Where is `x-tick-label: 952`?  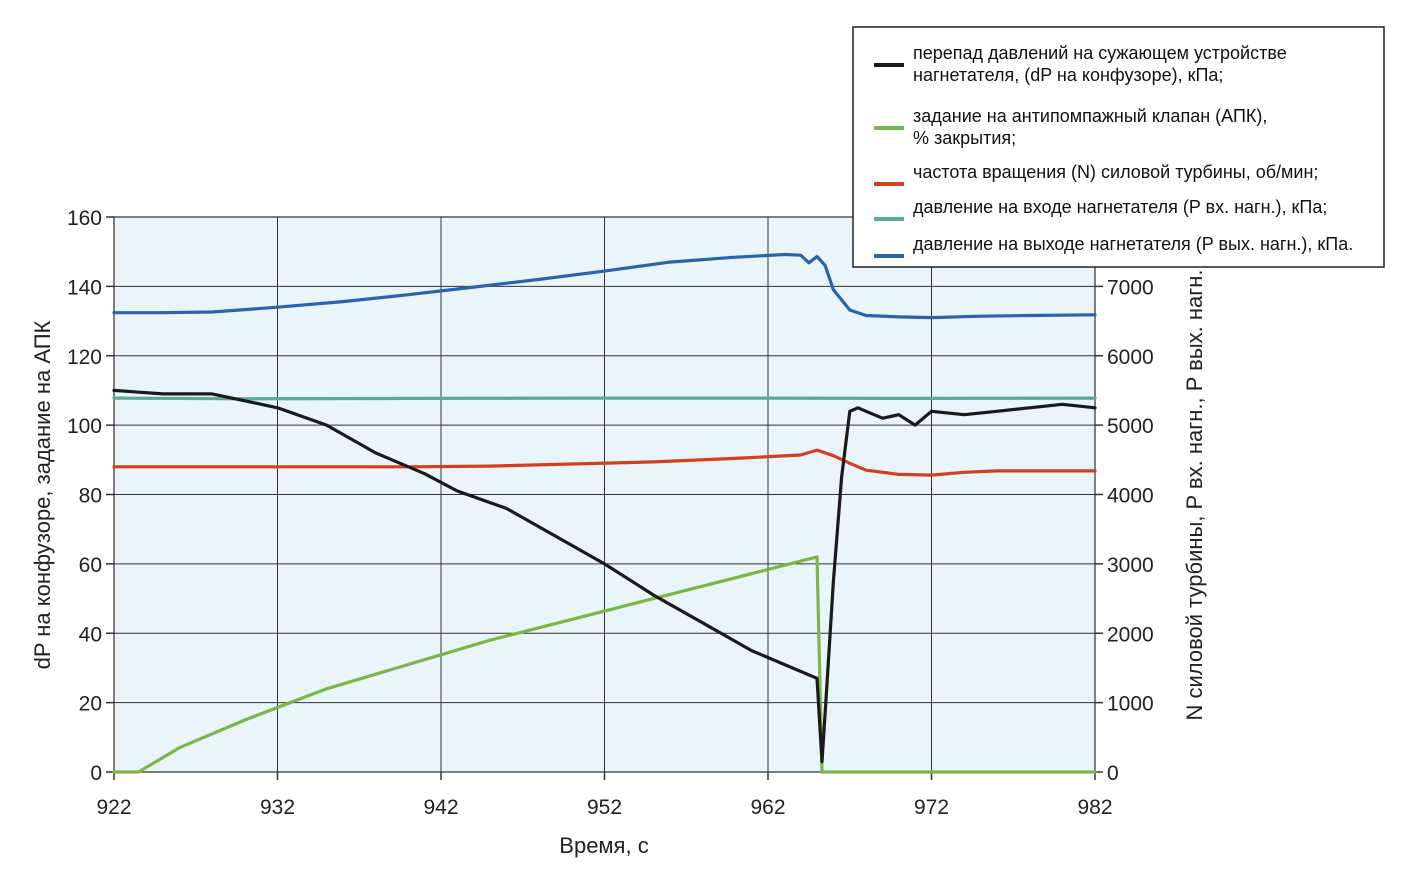 x-tick-label: 952 is located at coordinates (604, 807).